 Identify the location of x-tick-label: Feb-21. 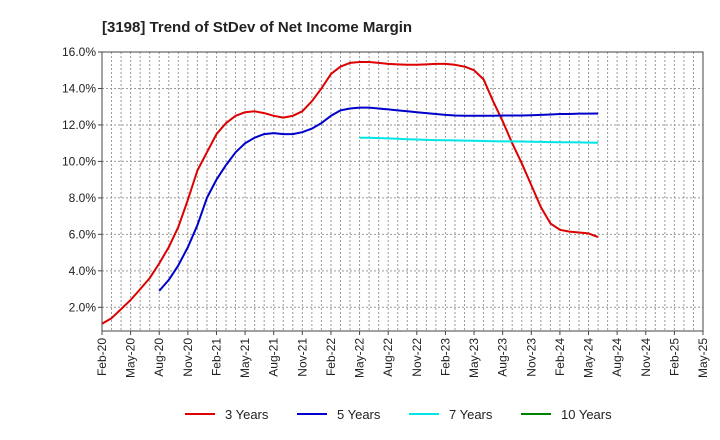
(216, 357).